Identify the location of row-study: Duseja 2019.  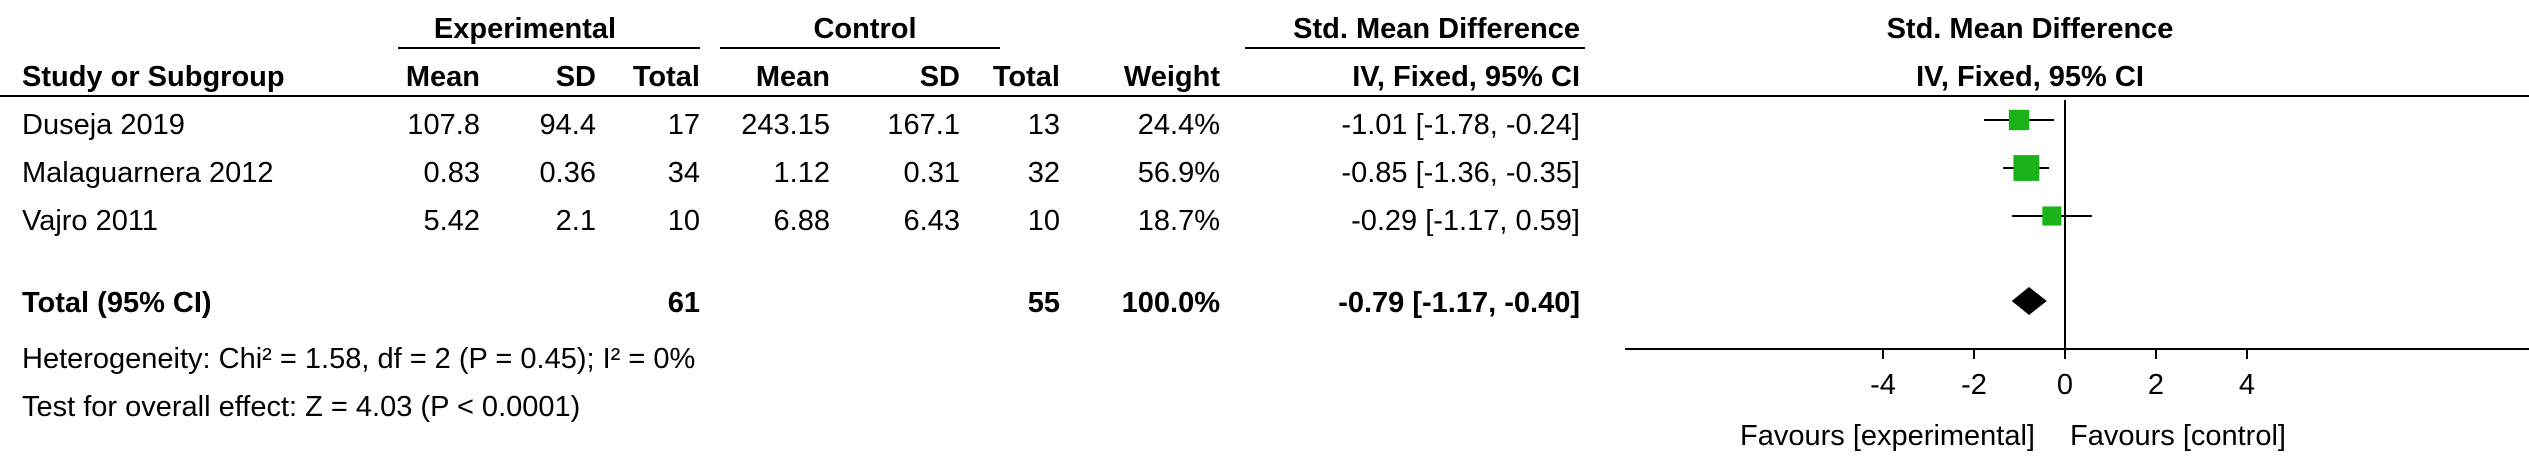
(103, 125).